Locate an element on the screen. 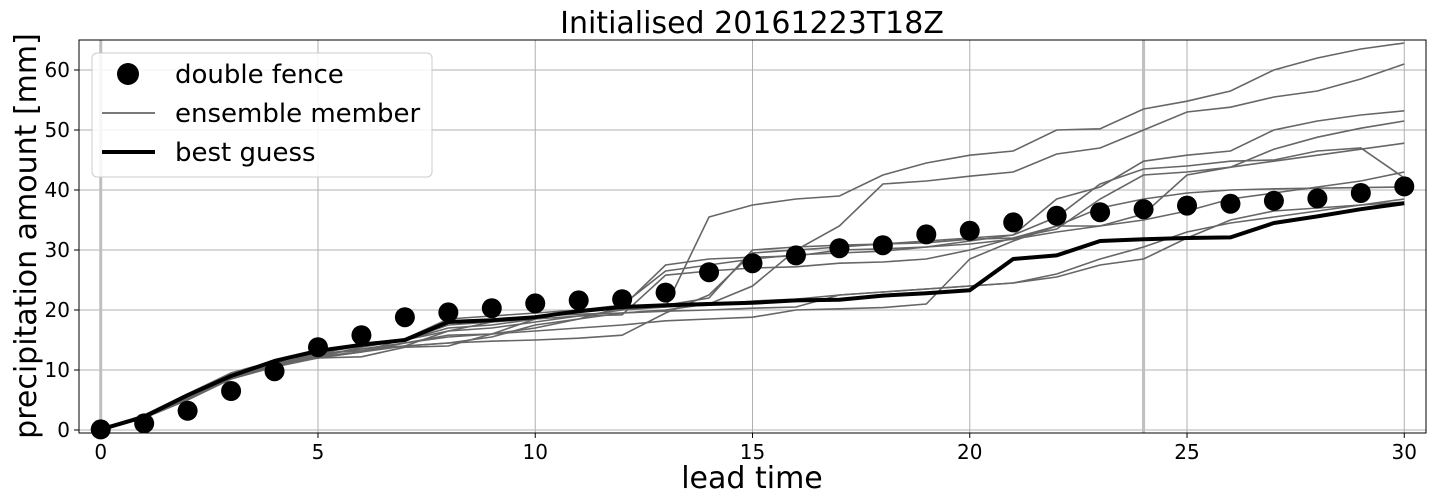 Image resolution: width=1440 pixels, height=504 pixels. legend-box is located at coordinates (262, 115).